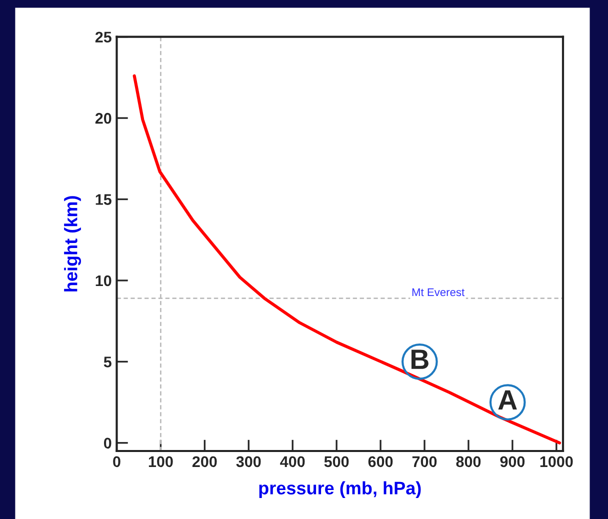  I want to click on annotation: B, so click(420, 359).